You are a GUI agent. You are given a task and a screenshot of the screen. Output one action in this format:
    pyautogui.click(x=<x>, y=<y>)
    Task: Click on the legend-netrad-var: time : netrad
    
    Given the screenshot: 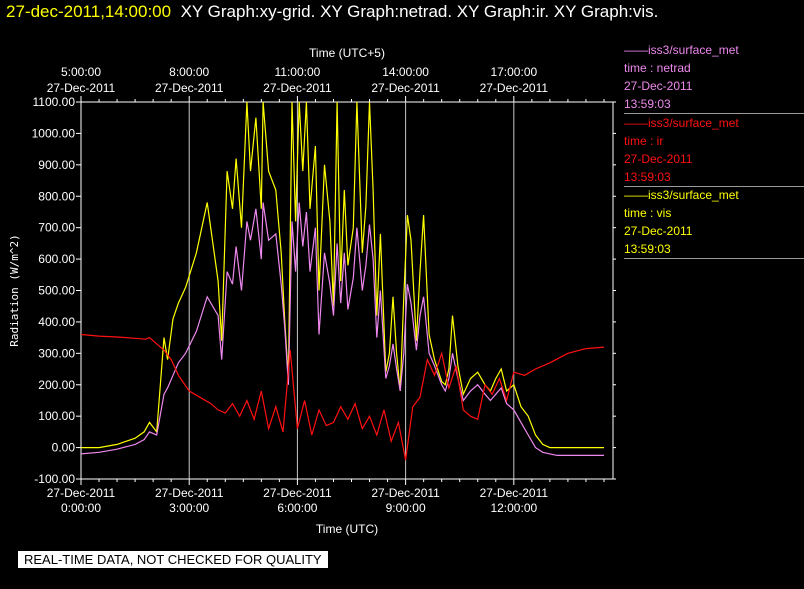 What is the action you would take?
    pyautogui.click(x=657, y=68)
    